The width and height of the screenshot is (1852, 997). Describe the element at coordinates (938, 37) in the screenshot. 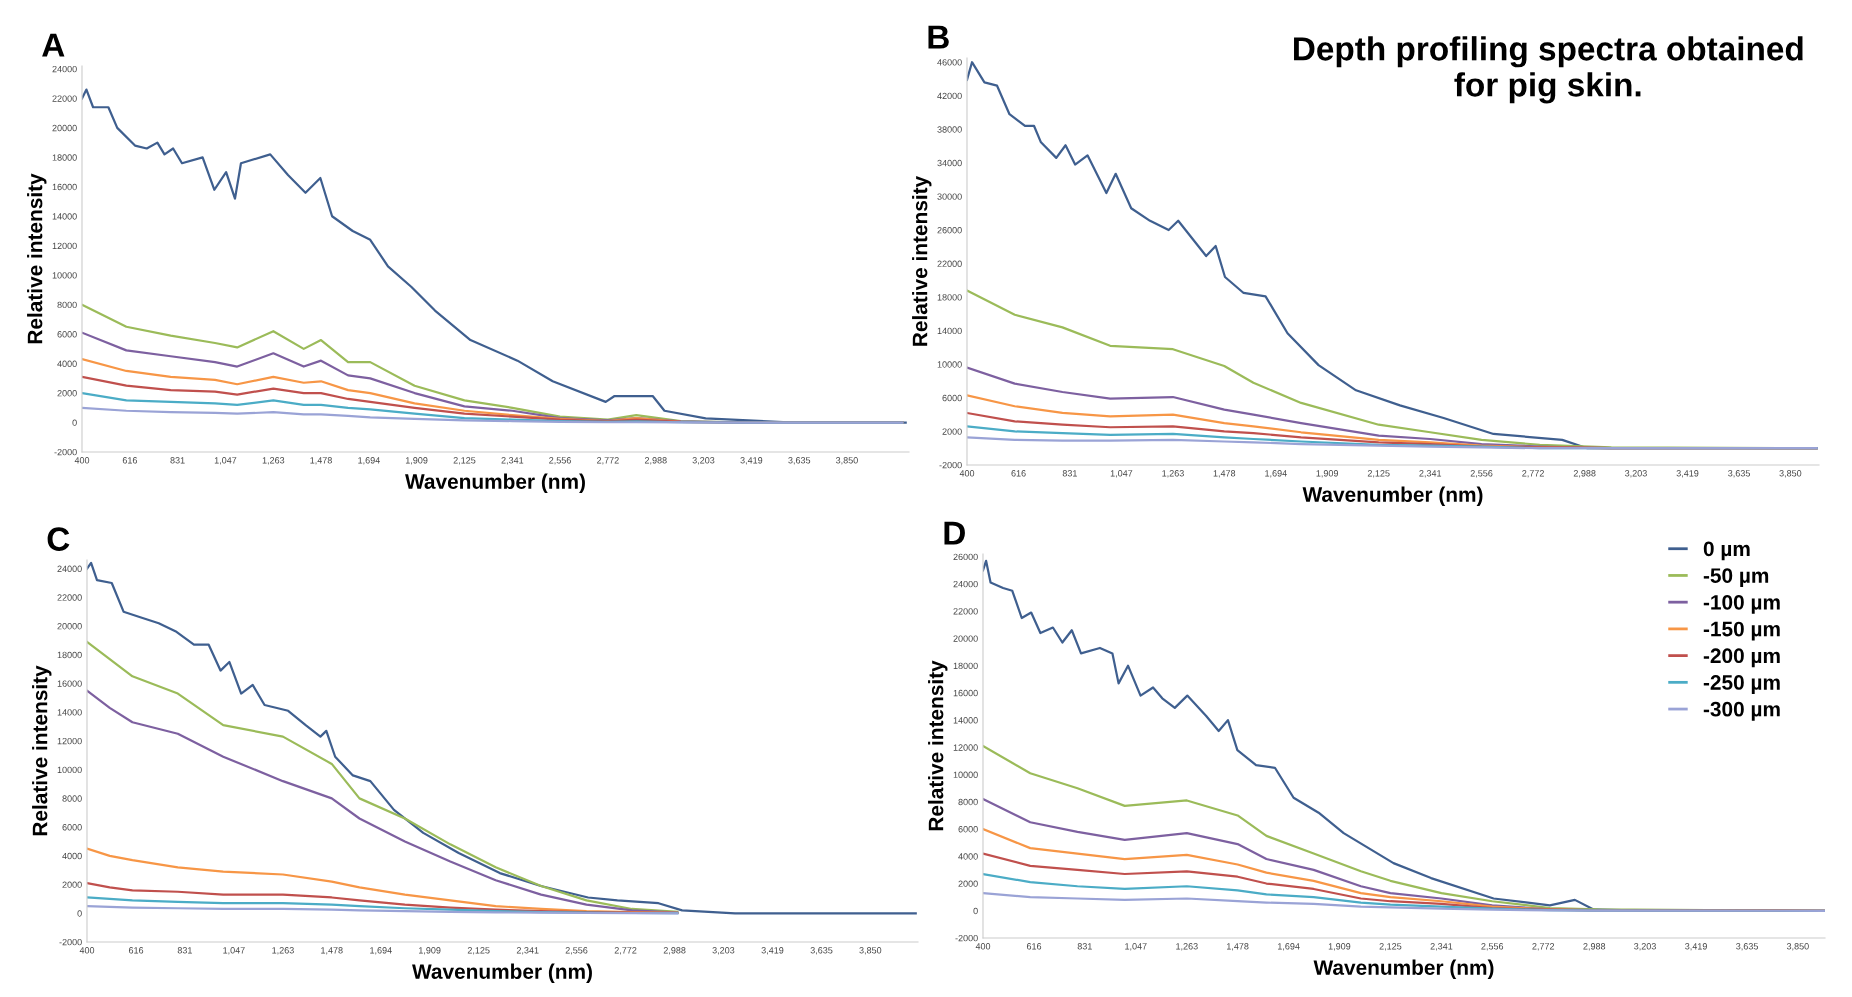

I see `chart-title: B` at that location.